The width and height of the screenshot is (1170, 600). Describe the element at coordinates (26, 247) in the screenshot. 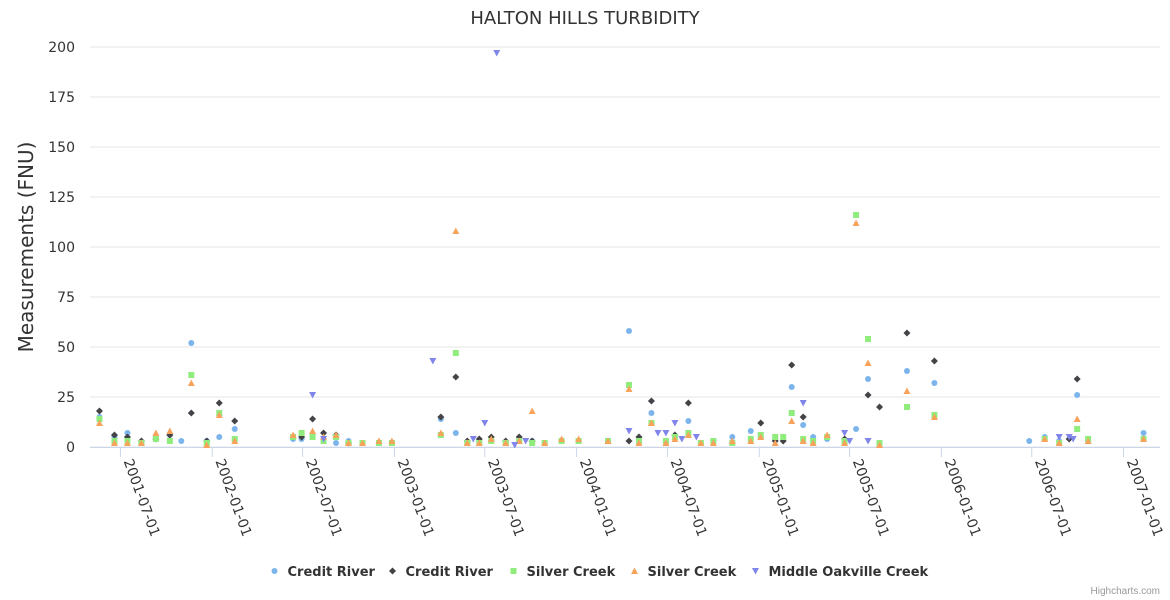

I see `y-axis-title: Measurements (FNU)` at that location.